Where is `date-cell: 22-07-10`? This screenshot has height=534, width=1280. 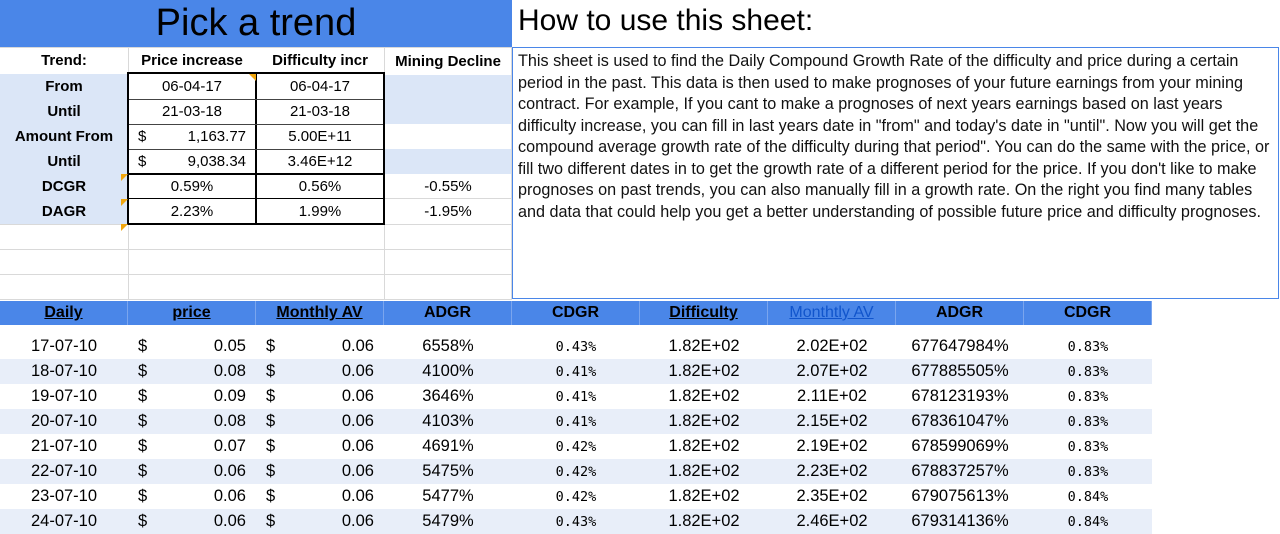
date-cell: 22-07-10 is located at coordinates (64, 471).